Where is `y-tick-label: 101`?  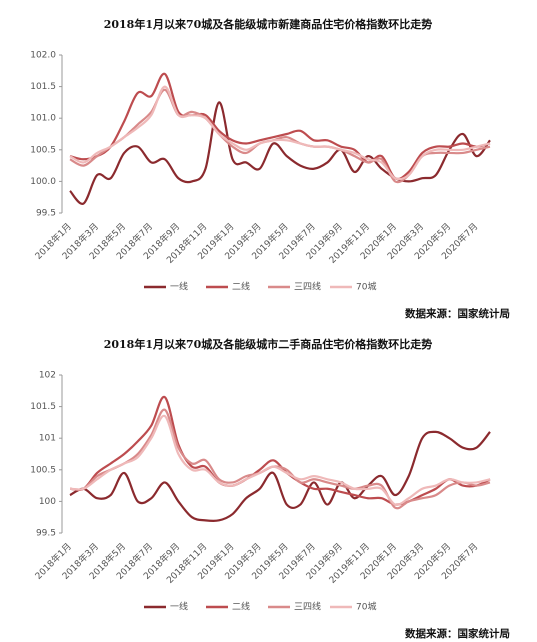
y-tick-label: 101 is located at coordinates (47, 439).